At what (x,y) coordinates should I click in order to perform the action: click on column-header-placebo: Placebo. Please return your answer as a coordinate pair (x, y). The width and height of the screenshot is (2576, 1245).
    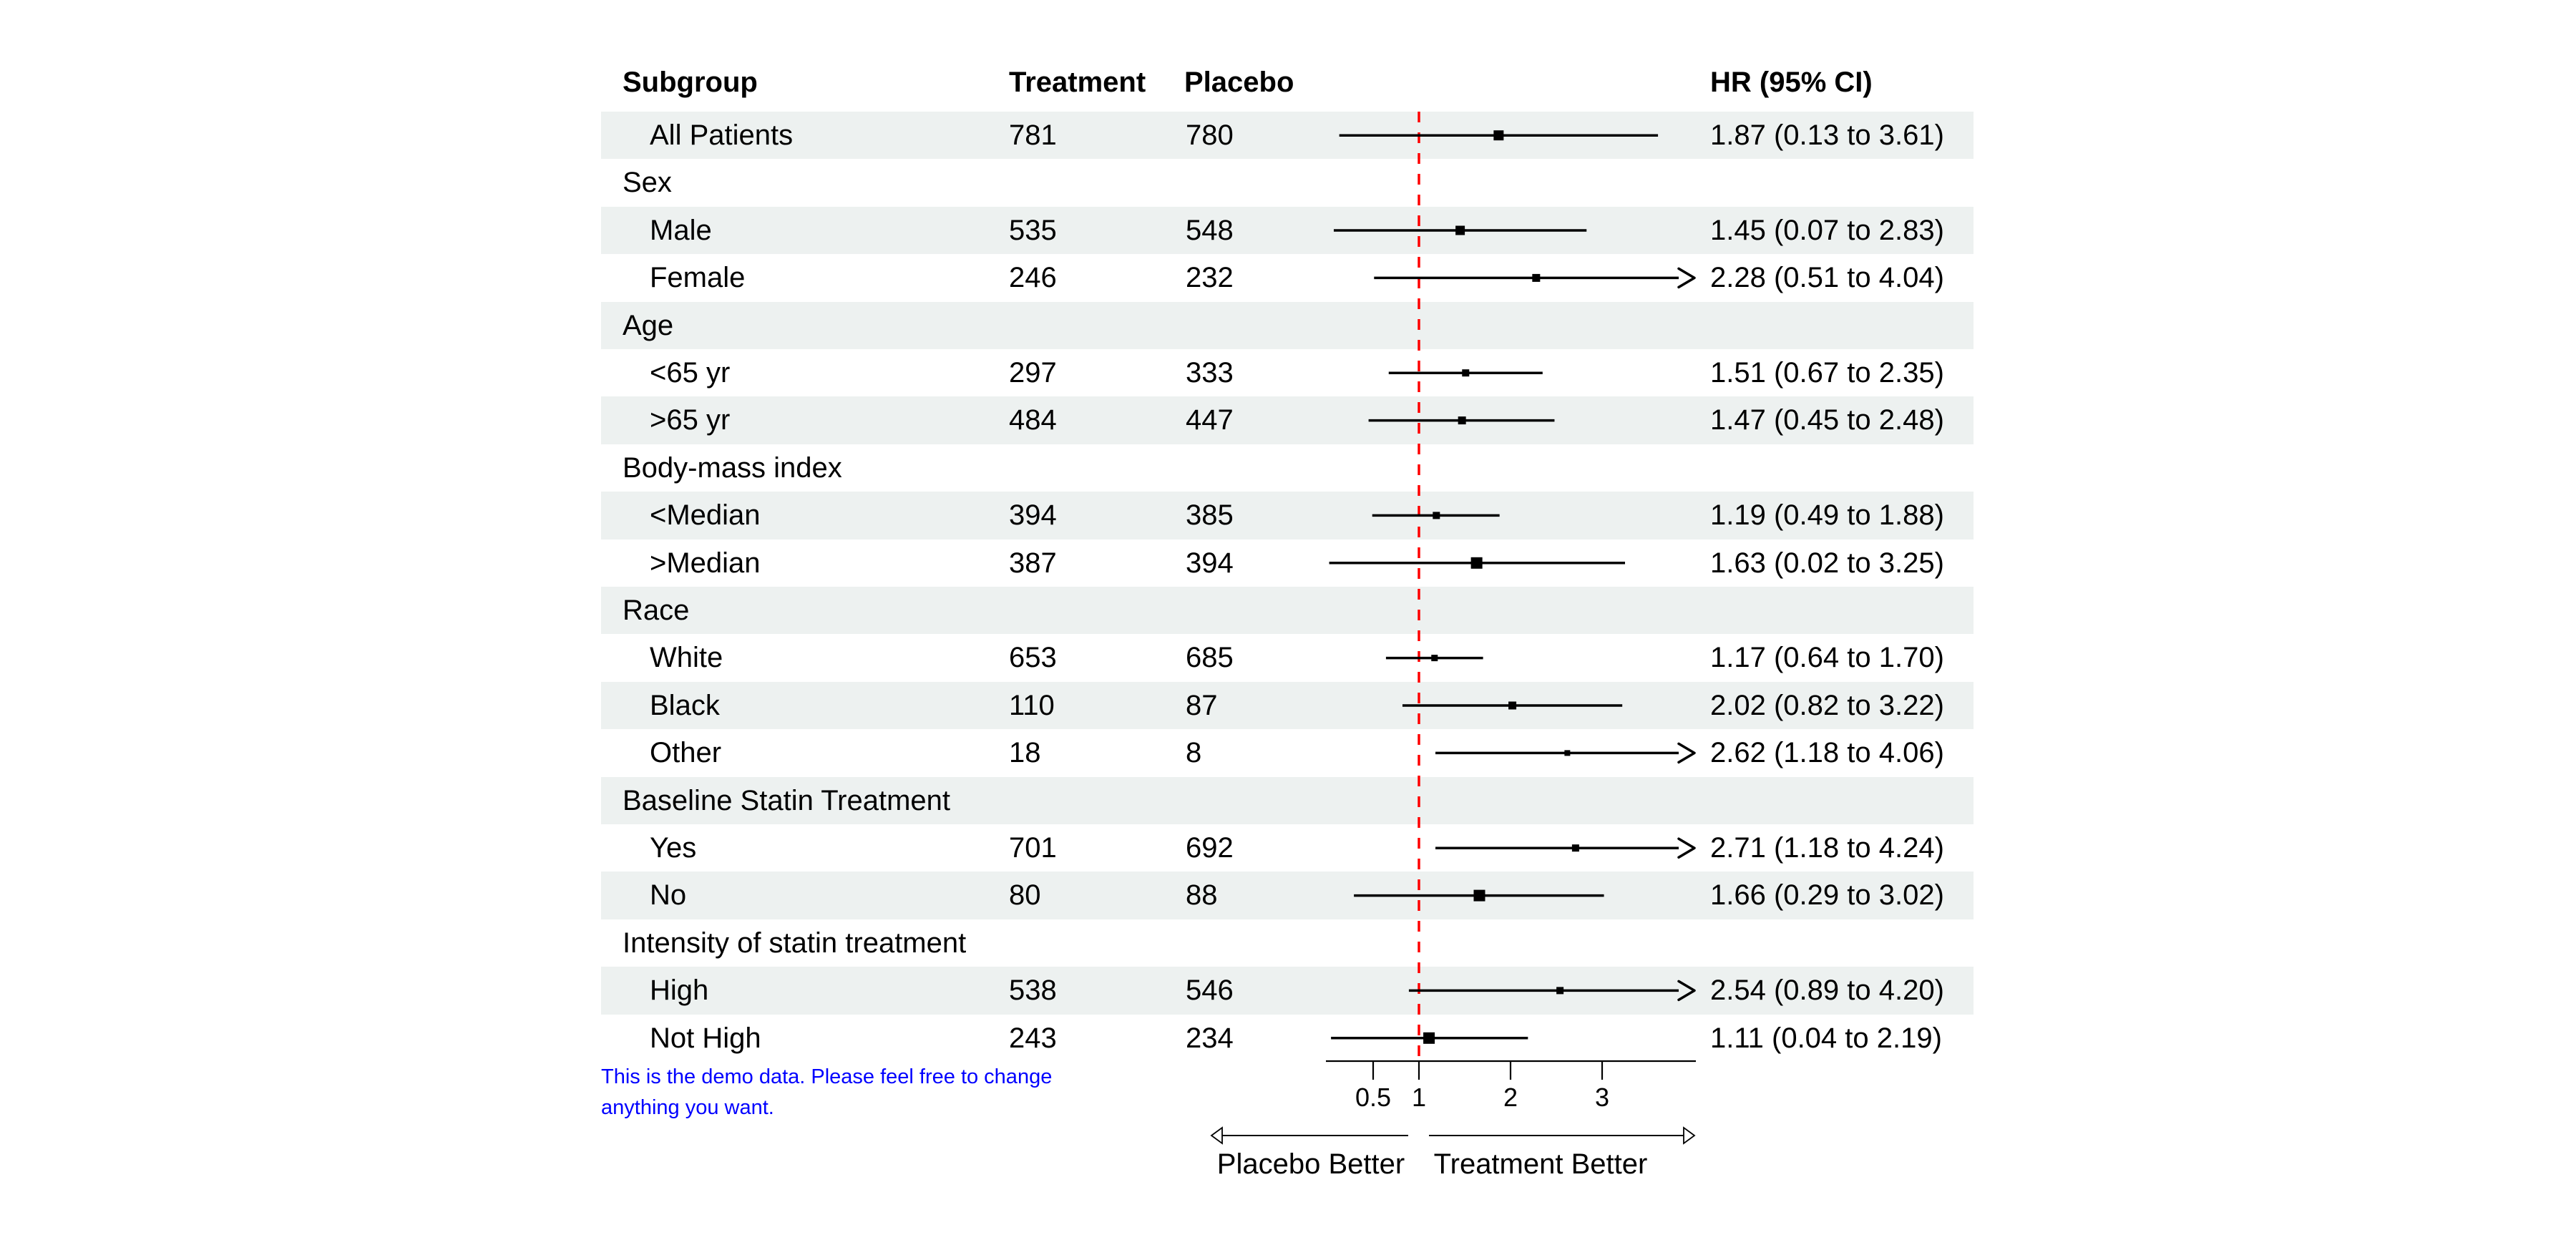
    Looking at the image, I should click on (1239, 83).